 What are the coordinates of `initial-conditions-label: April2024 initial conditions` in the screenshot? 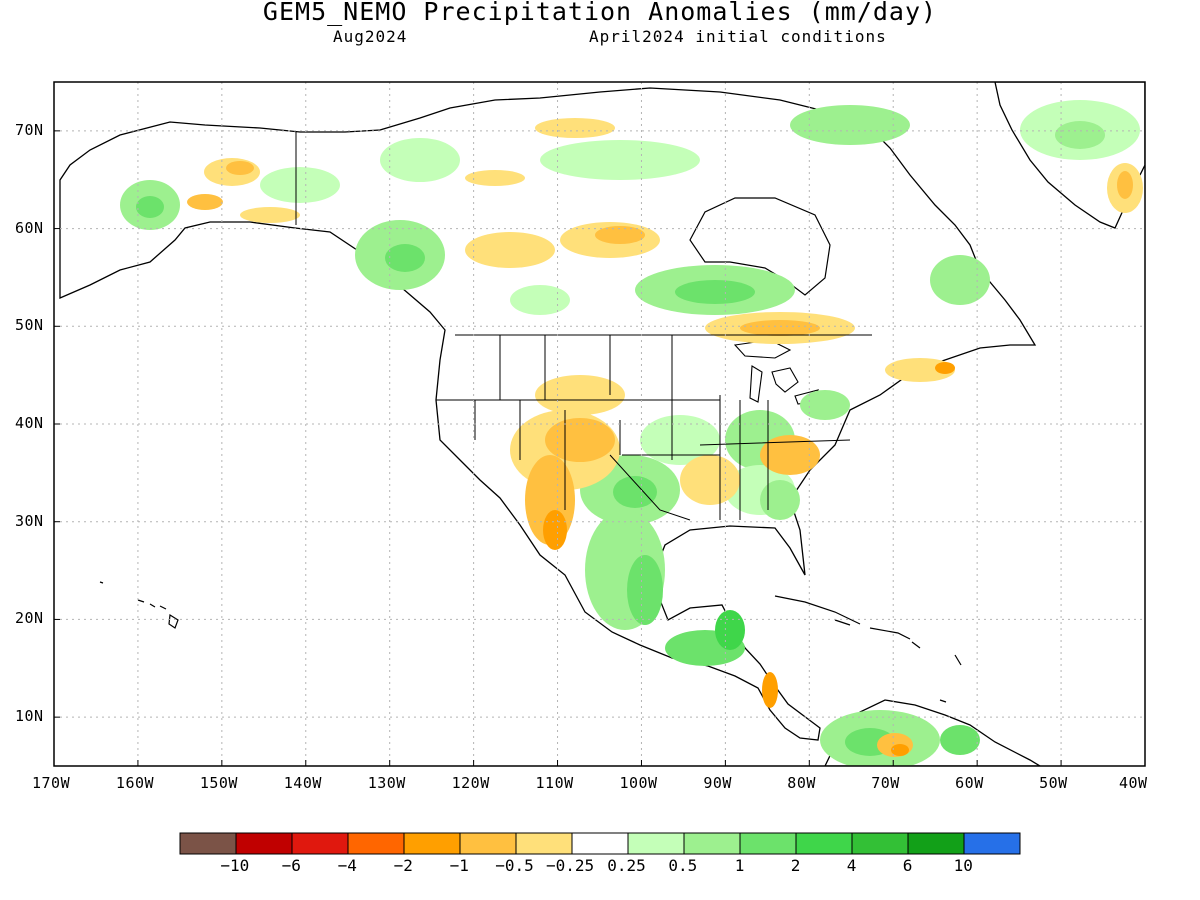 It's located at (738, 36).